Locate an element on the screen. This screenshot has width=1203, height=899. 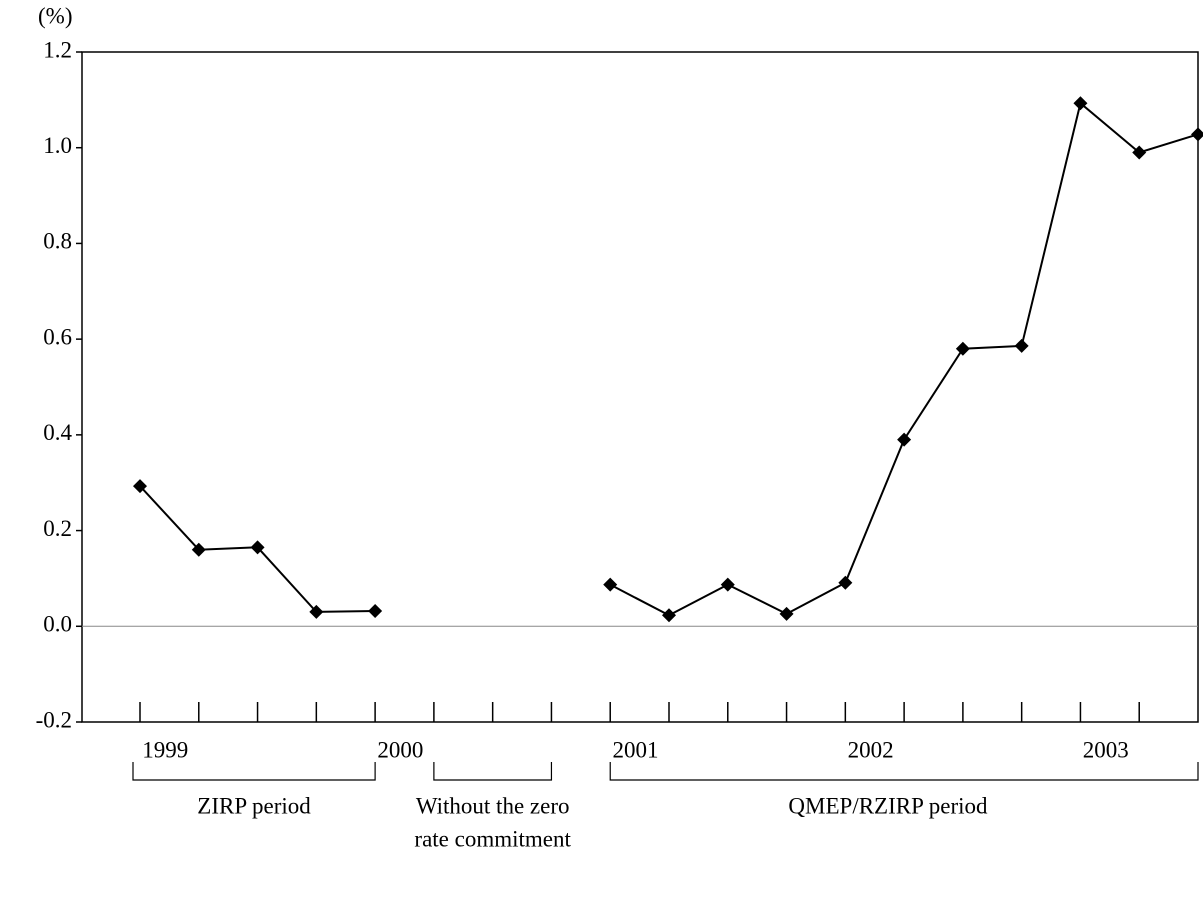
y-tick-label: 0.0 is located at coordinates (57, 624).